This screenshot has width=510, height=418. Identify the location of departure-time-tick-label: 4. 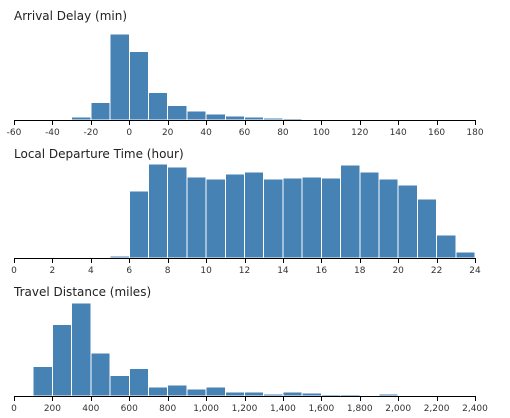
(91, 271).